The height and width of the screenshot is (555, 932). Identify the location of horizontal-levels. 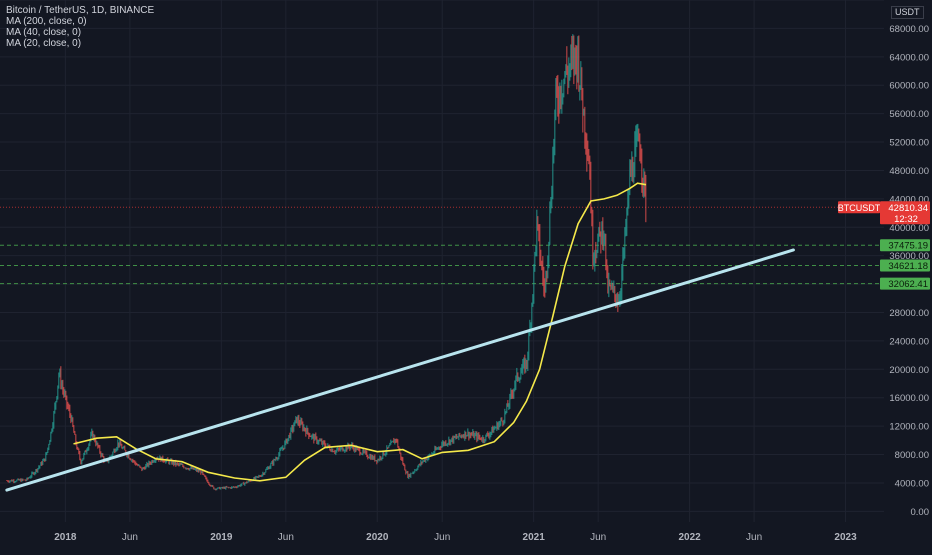
(442, 245).